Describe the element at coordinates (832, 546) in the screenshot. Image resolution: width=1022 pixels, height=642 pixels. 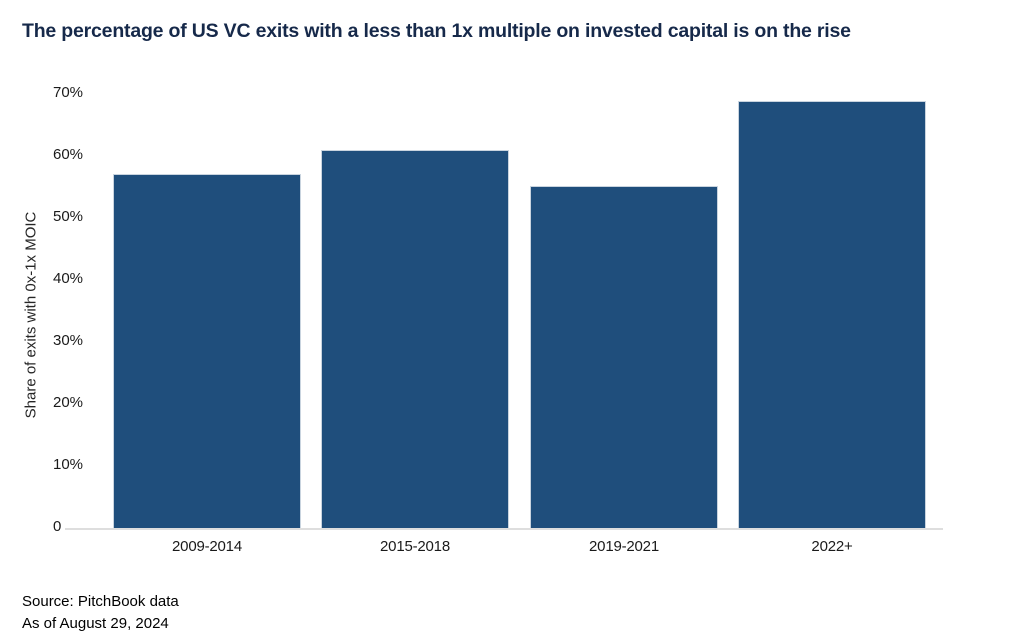
I see `x-category-label: 2022+` at that location.